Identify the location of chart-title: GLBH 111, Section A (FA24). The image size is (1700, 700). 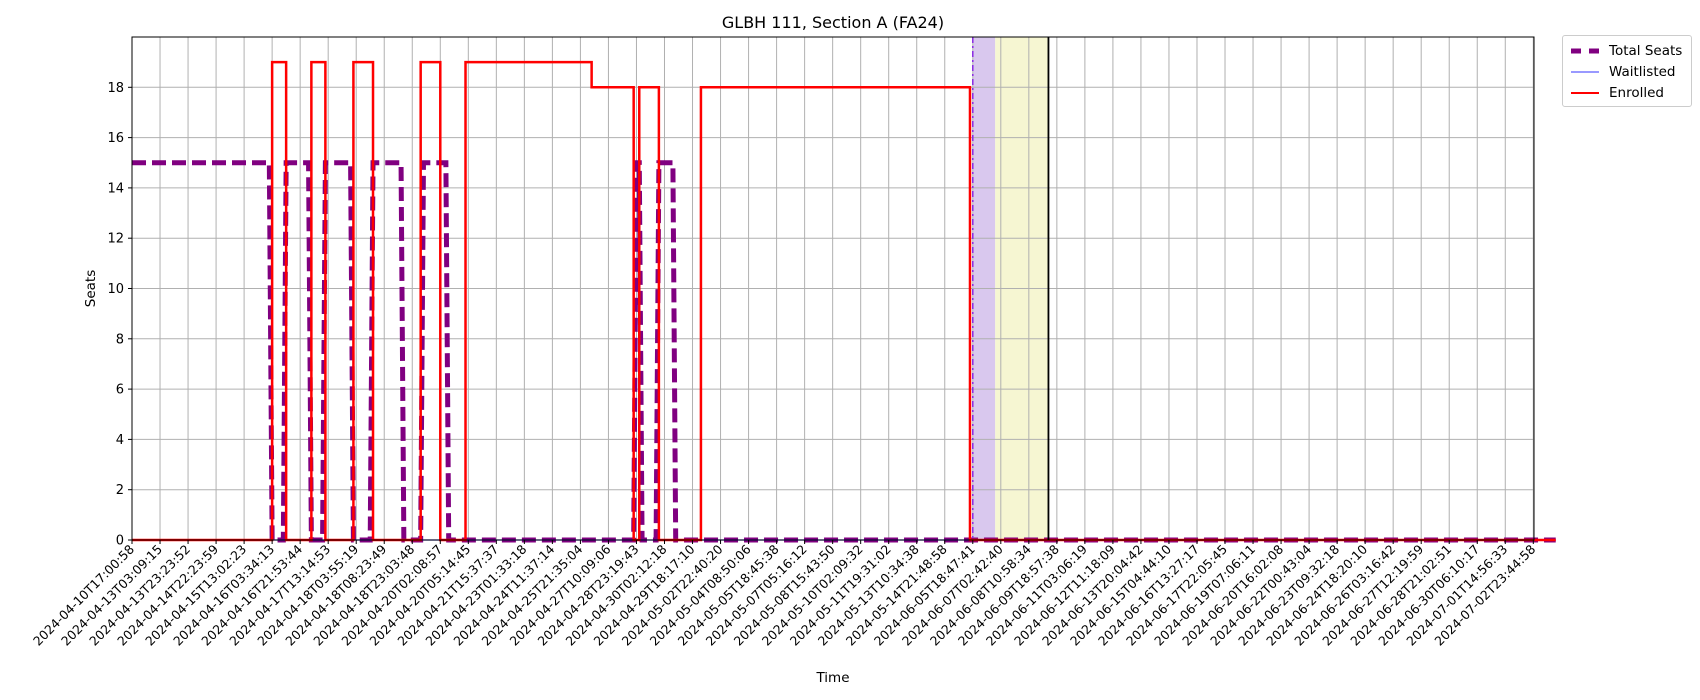
(833, 22).